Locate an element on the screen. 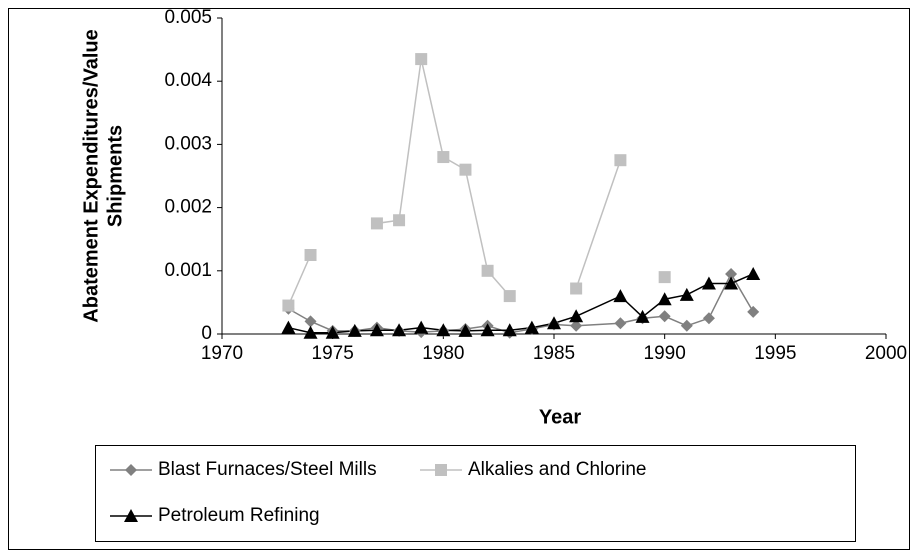 The image size is (920, 559). x-tick-label: 1975 is located at coordinates (333, 353).